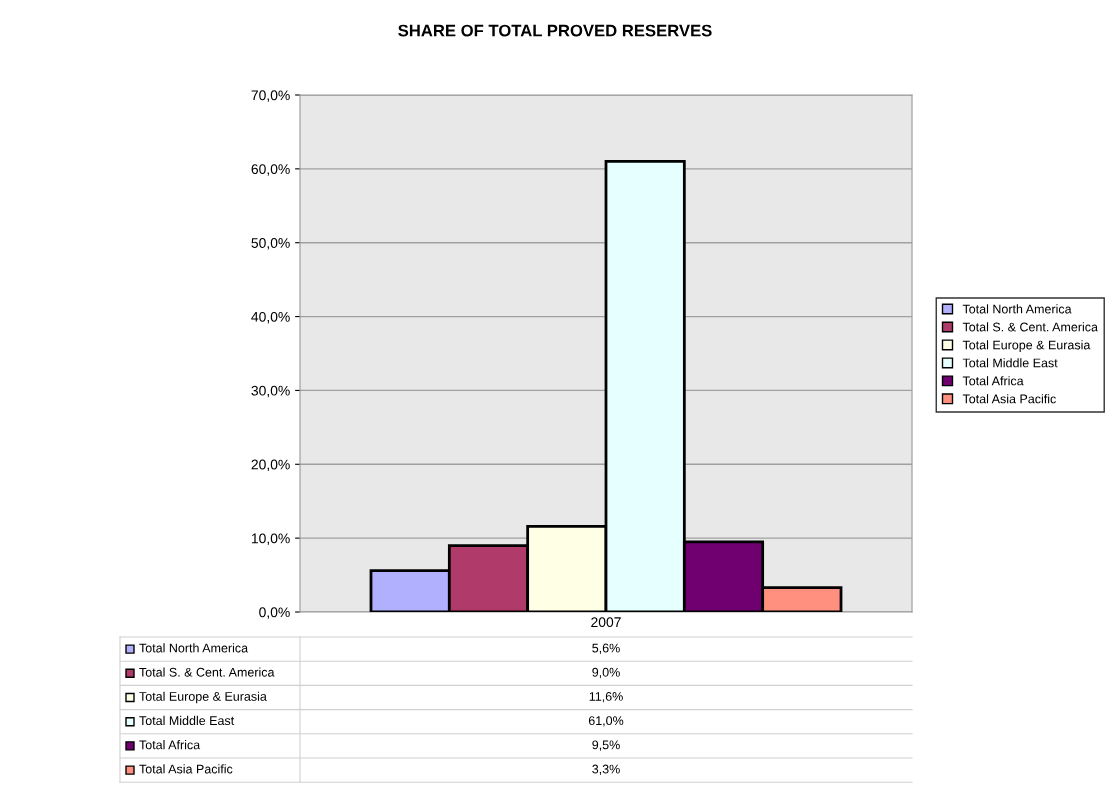  Describe the element at coordinates (606, 721) in the screenshot. I see `text: 61,0%` at that location.